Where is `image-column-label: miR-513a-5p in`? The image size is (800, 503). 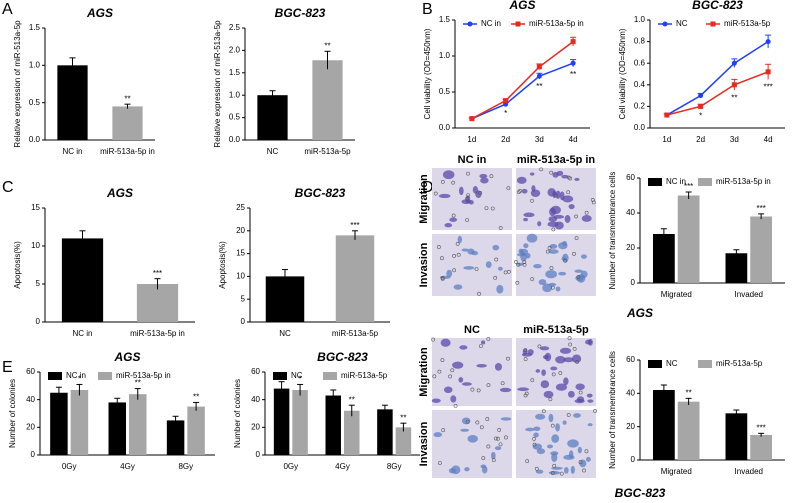 image-column-label: miR-513a-5p in is located at coordinates (556, 160).